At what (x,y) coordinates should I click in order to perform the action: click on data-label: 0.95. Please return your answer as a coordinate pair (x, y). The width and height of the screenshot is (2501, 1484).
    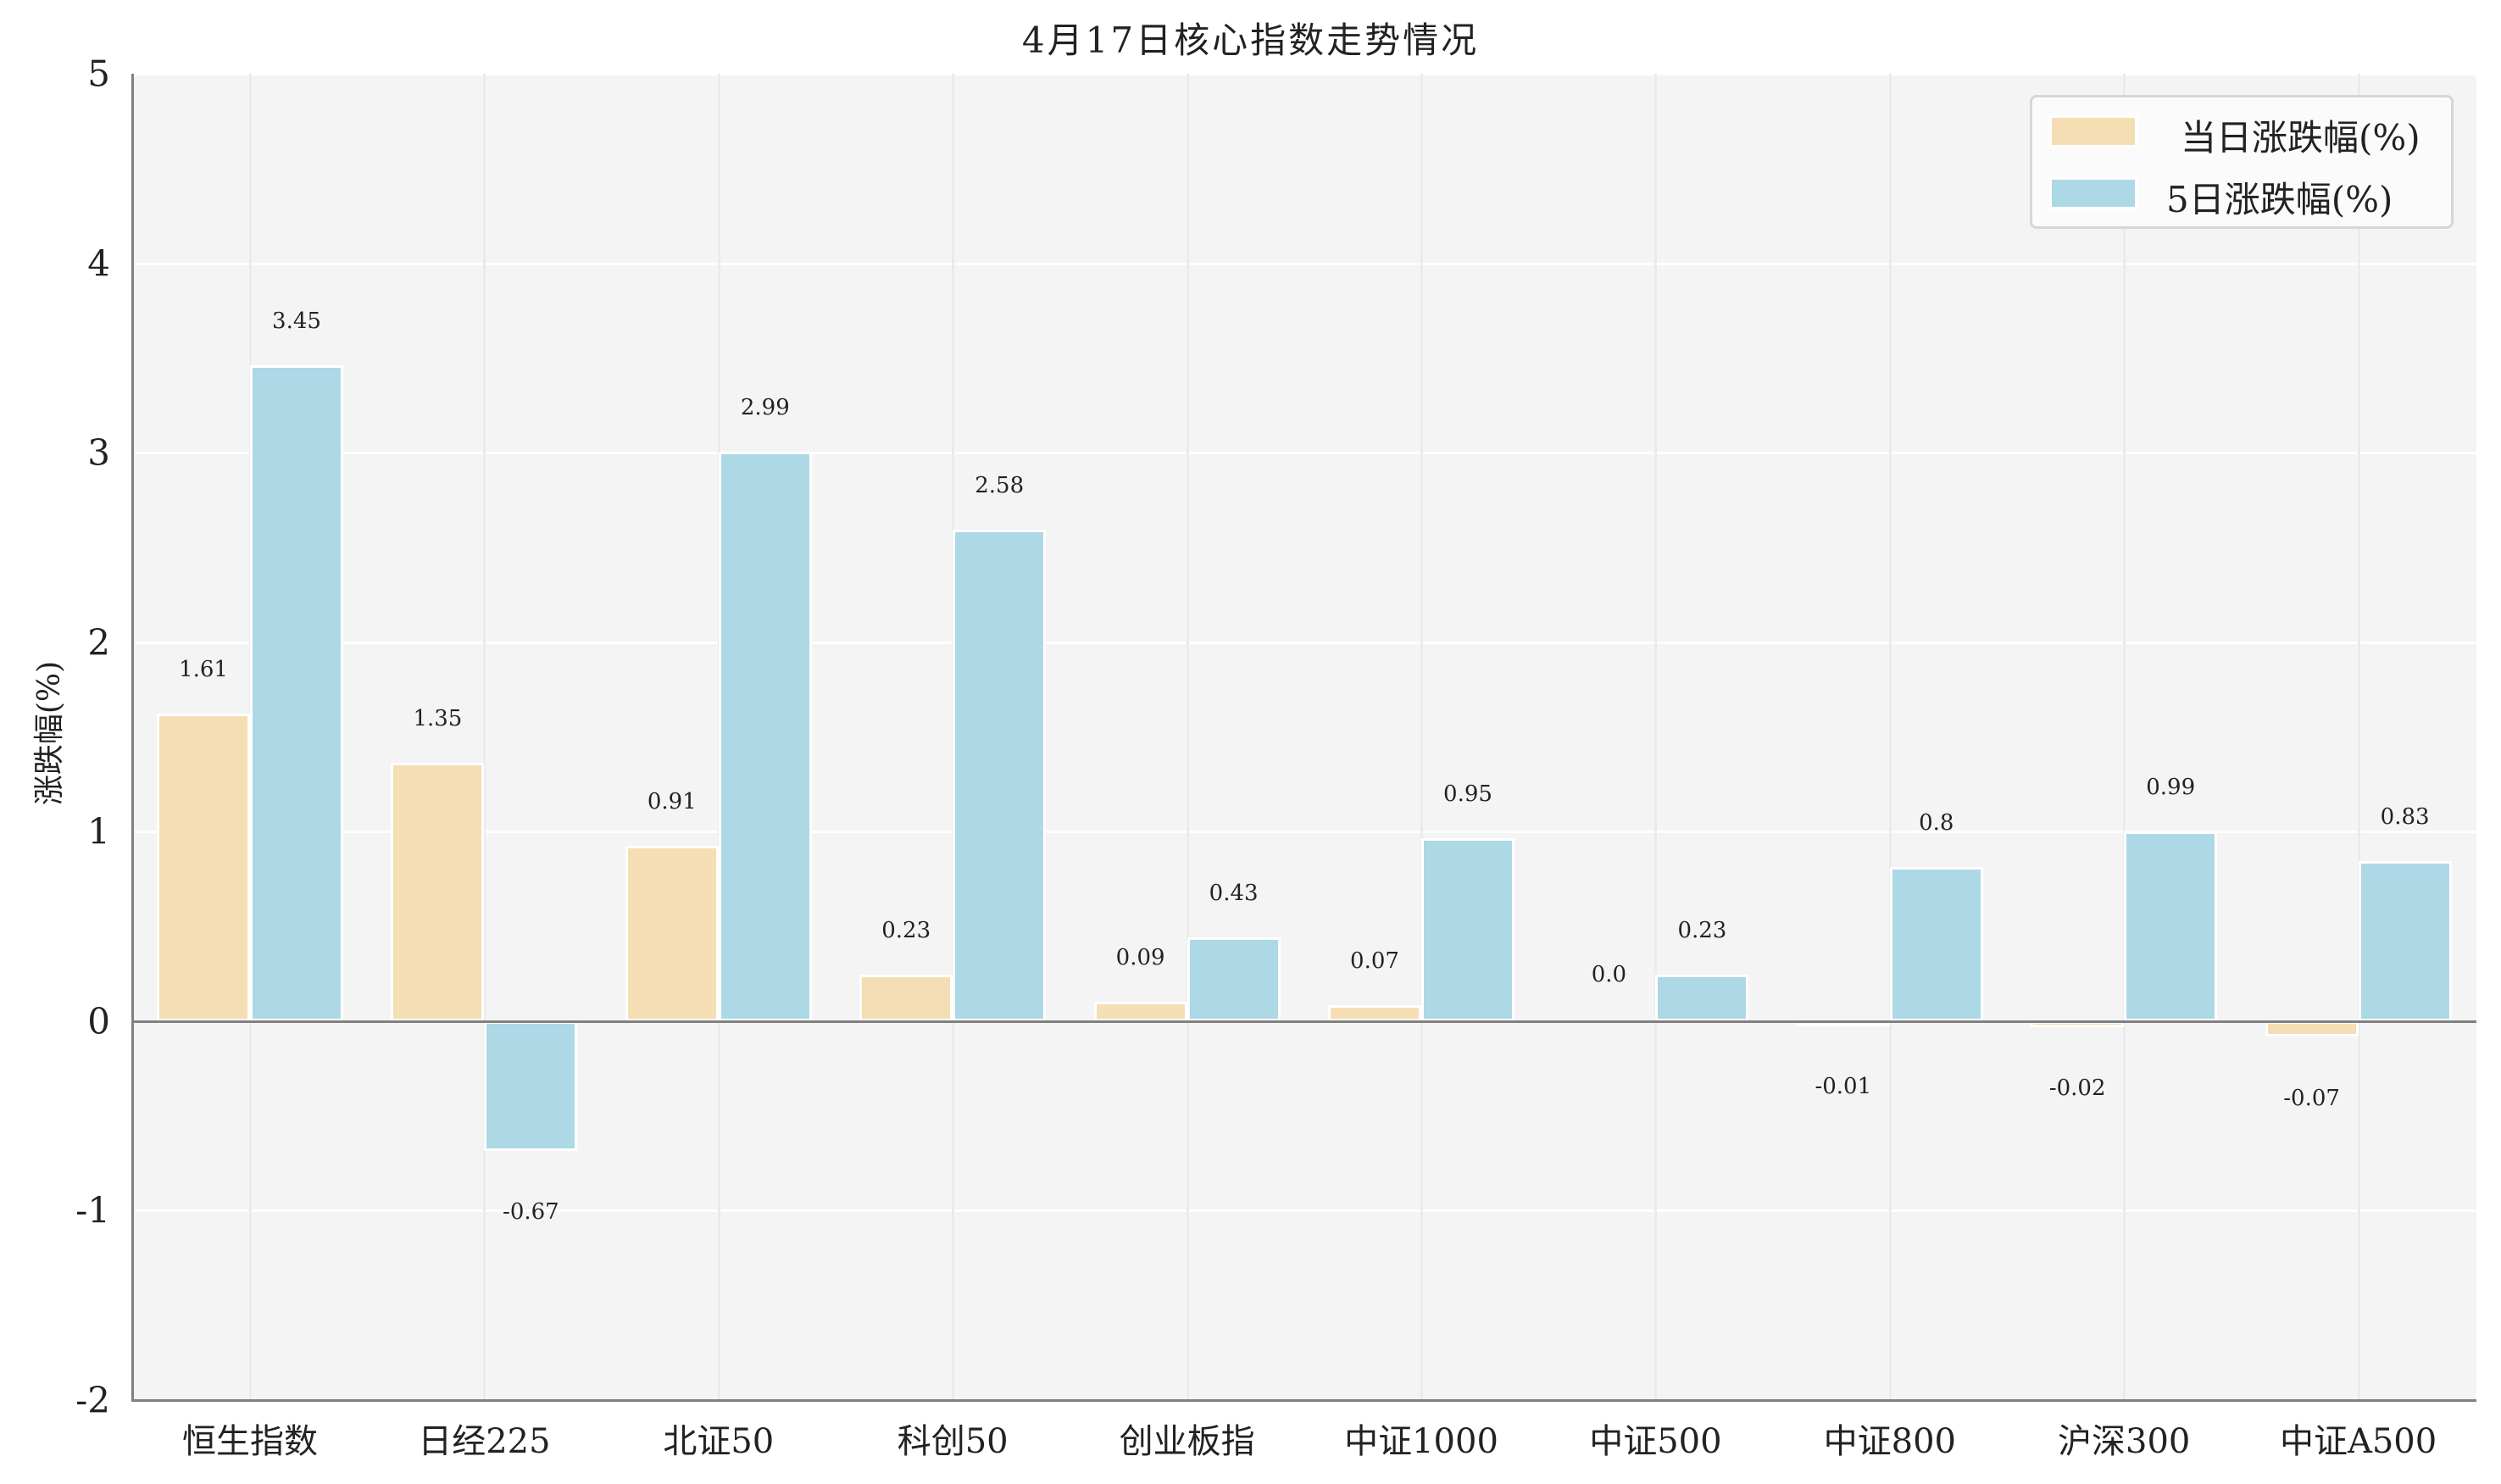
    Looking at the image, I should click on (1467, 795).